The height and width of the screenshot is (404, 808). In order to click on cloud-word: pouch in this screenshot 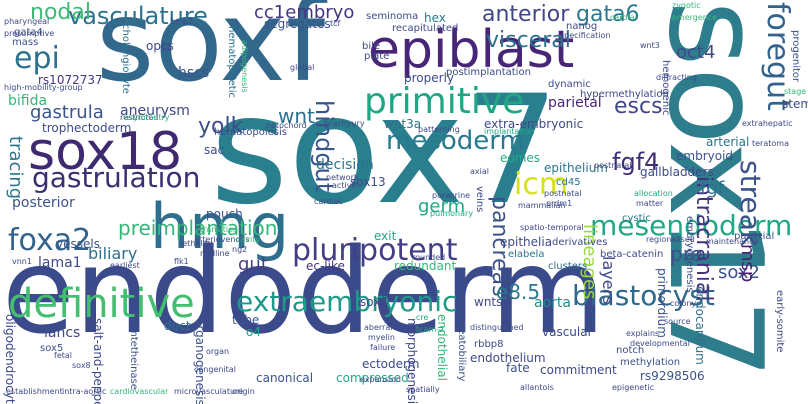, I will do `click(224, 214)`.